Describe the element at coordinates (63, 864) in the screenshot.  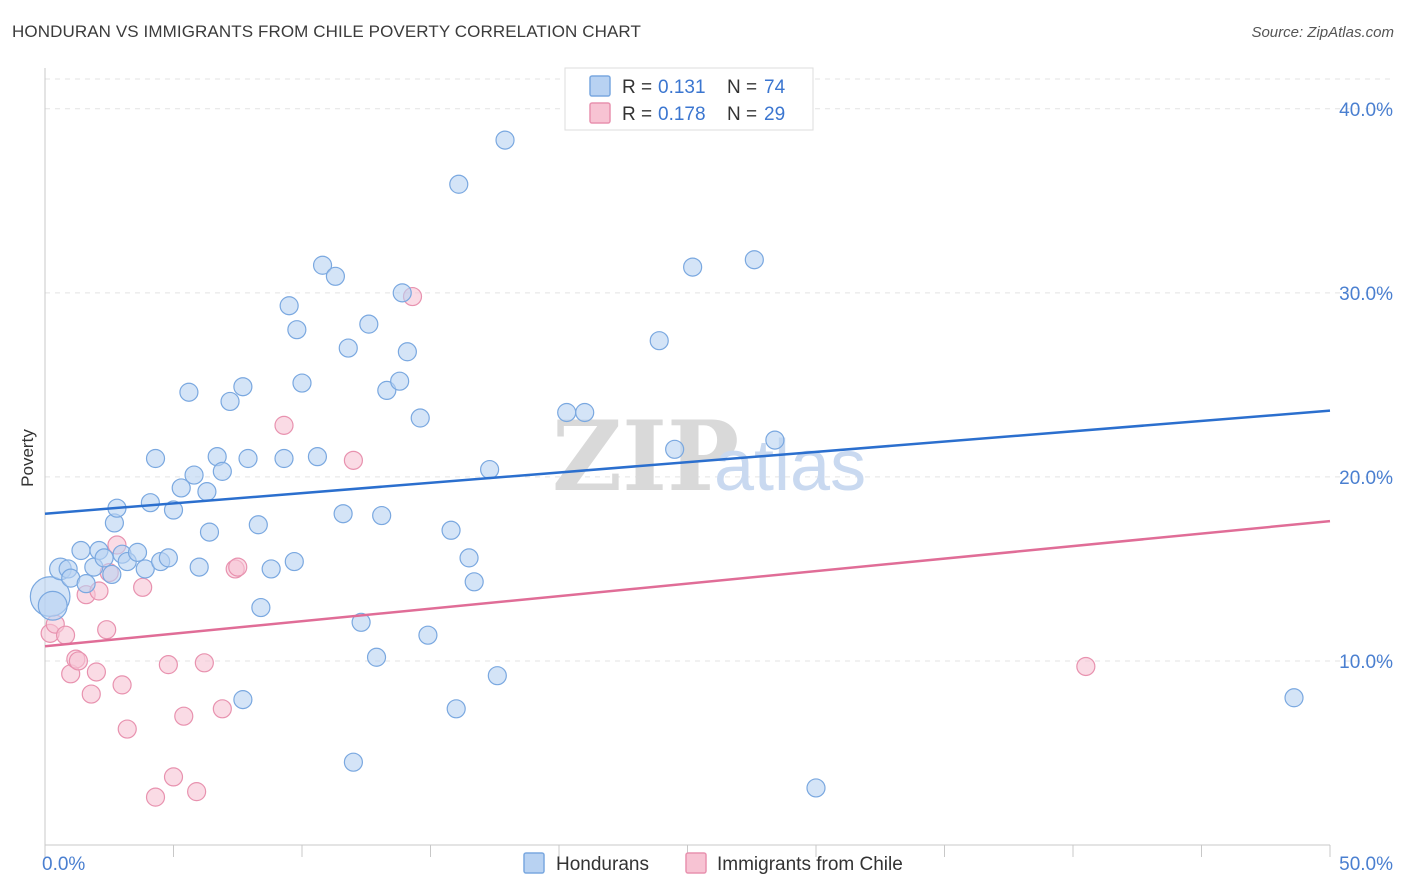
I see `x-tick-label: 0.0%` at that location.